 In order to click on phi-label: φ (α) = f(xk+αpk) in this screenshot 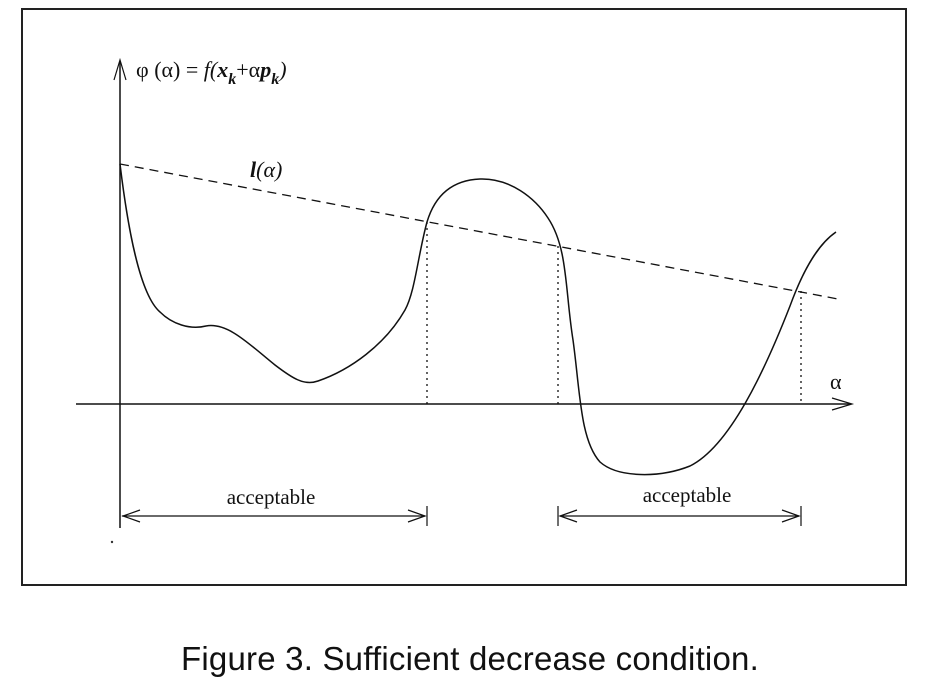, I will do `click(211, 72)`.